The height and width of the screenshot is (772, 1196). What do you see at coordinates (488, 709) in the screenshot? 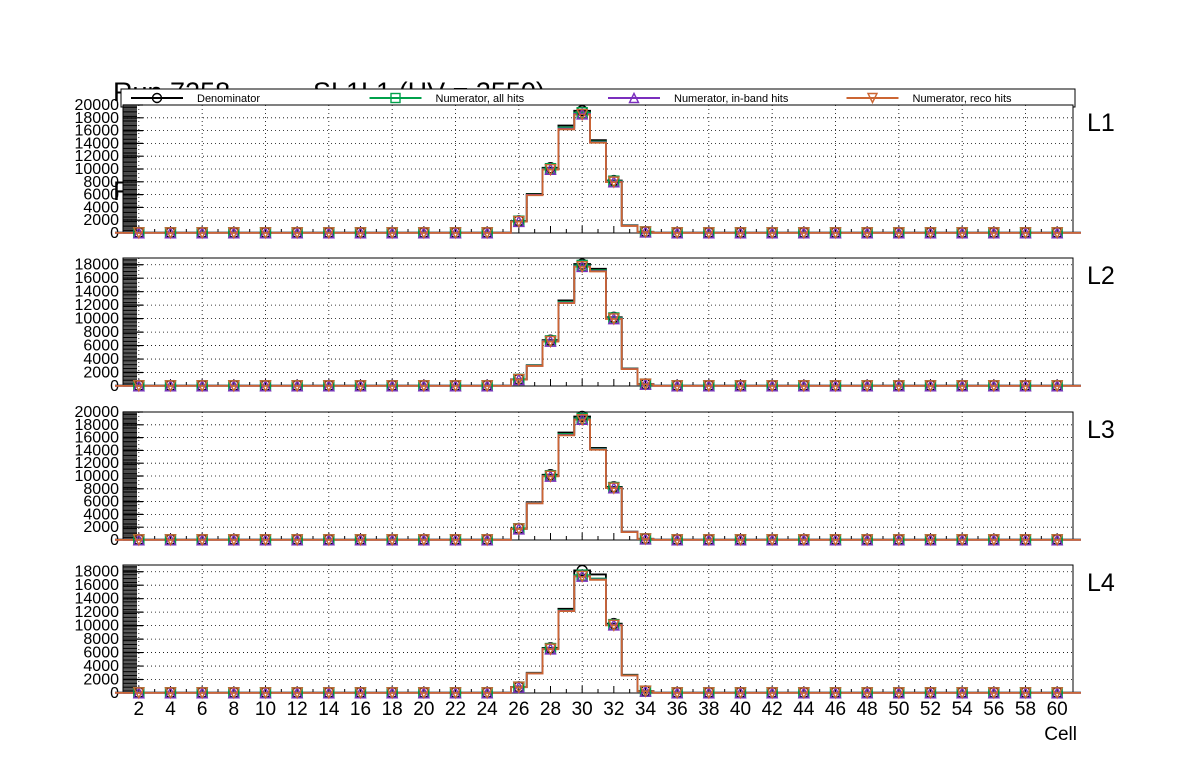
I see `xtick-label: 24` at bounding box center [488, 709].